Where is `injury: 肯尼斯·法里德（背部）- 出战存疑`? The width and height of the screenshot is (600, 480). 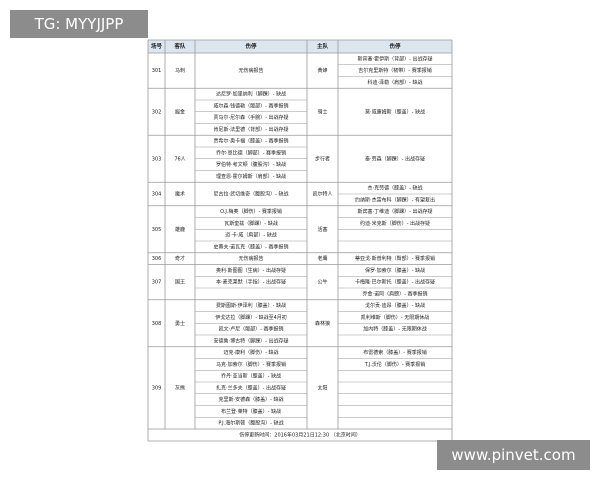
injury: 肯尼斯·法里德（背部）- 出战存疑 is located at coordinates (251, 129).